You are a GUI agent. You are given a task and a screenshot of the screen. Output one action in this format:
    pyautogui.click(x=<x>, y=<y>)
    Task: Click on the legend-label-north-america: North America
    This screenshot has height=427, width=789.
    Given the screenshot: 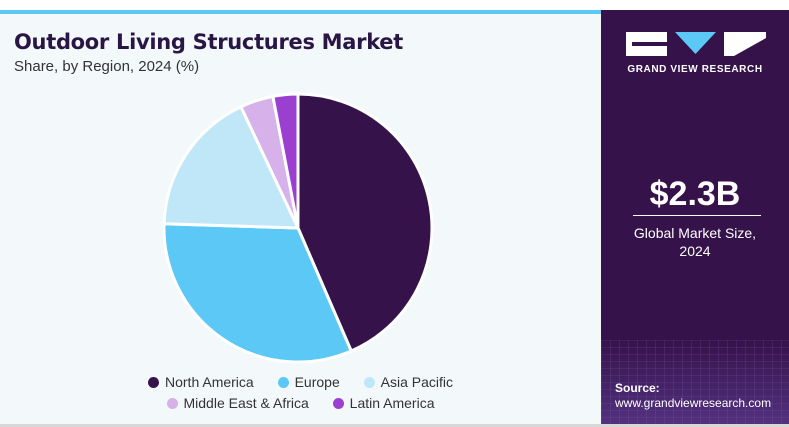 What is the action you would take?
    pyautogui.click(x=209, y=382)
    